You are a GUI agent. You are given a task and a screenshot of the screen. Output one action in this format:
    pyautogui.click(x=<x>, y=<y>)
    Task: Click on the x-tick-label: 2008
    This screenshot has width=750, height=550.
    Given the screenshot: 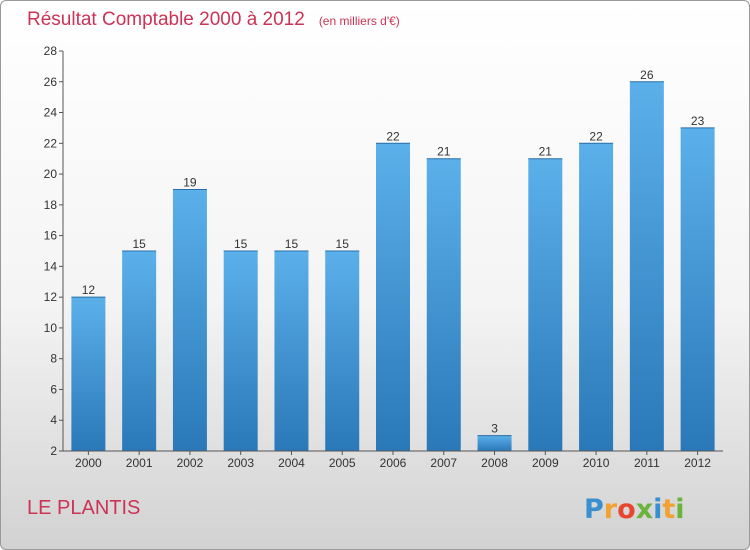 What is the action you would take?
    pyautogui.click(x=494, y=463)
    